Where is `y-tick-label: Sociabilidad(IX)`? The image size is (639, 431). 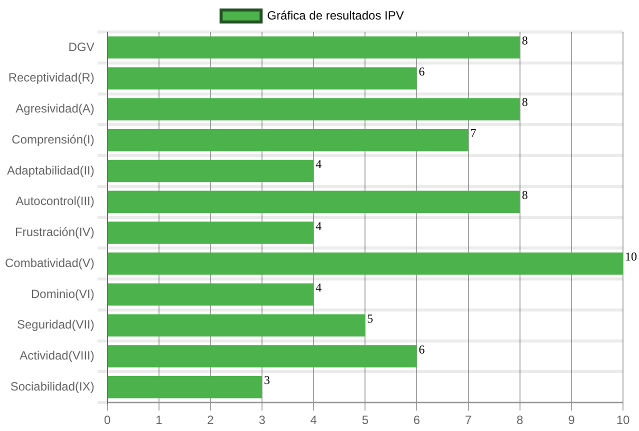 y-tick-label: Sociabilidad(IX) is located at coordinates (52, 386).